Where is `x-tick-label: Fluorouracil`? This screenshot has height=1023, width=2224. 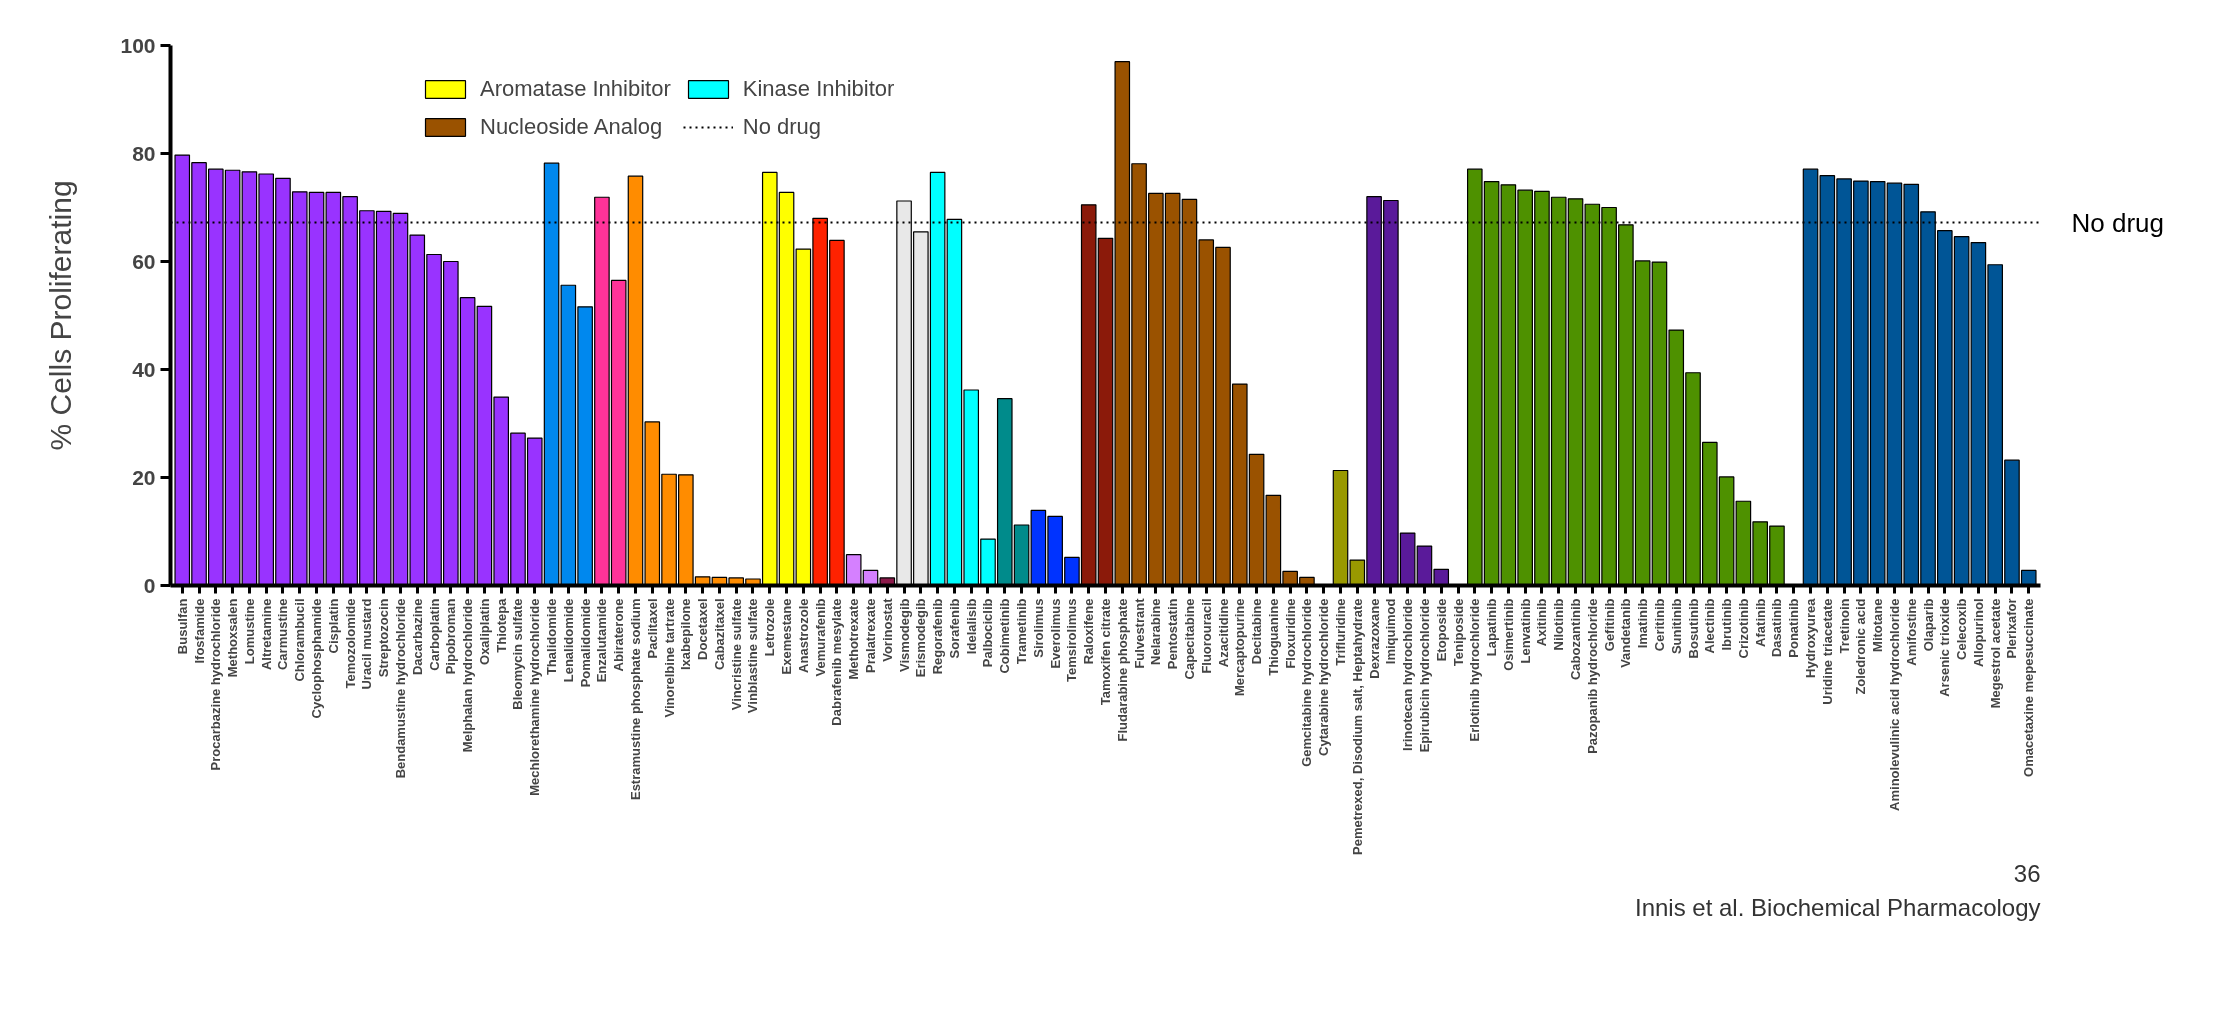 x-tick-label: Fluorouracil is located at coordinates (1206, 636).